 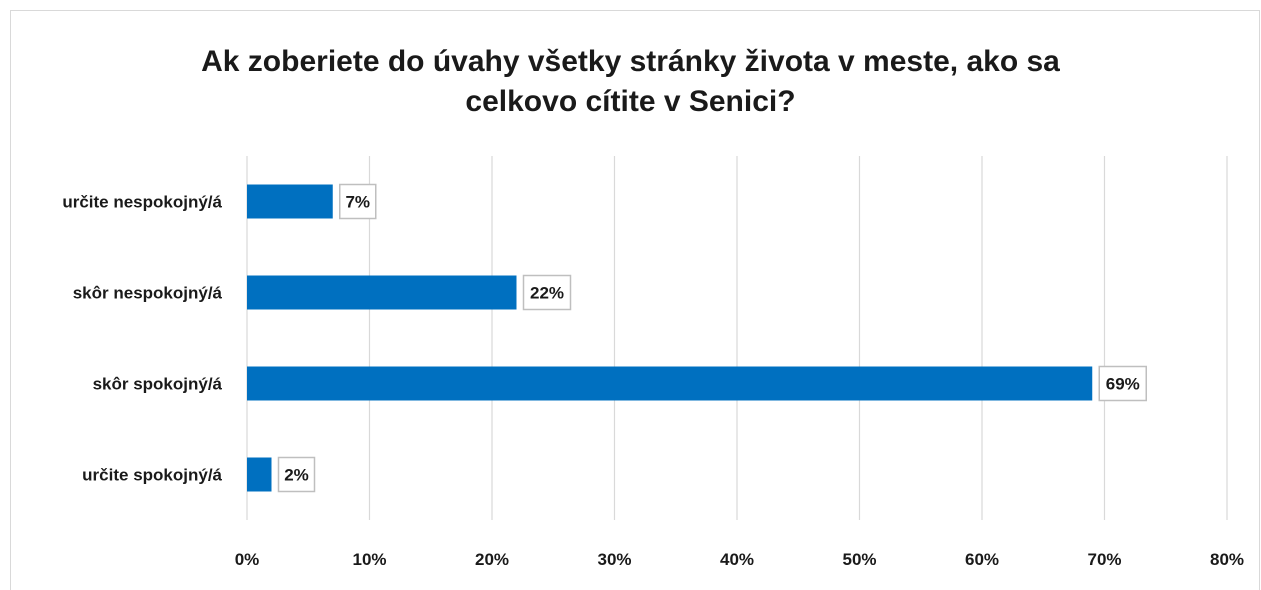 I want to click on data-label: 22%, so click(x=547, y=293).